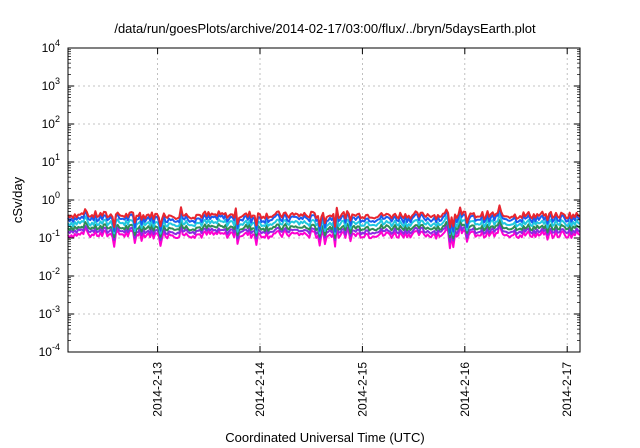 Image resolution: width=640 pixels, height=448 pixels. I want to click on x-axis-label: Coordinated Universal Time (UTC), so click(324, 437).